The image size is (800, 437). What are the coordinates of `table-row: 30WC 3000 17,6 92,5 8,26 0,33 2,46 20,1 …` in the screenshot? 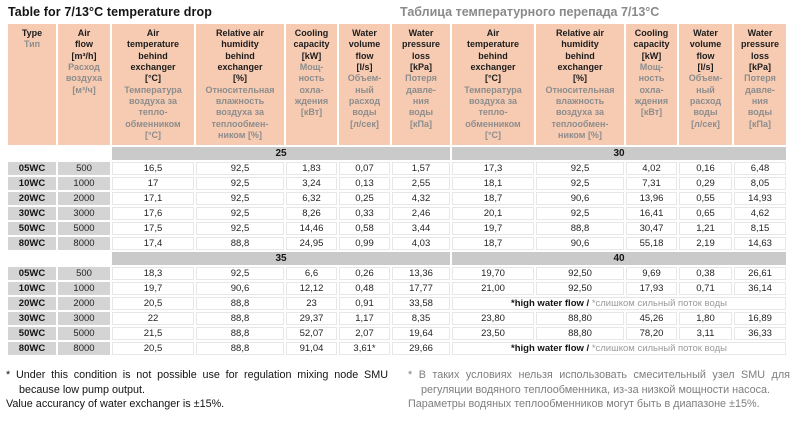 It's located at (397, 214).